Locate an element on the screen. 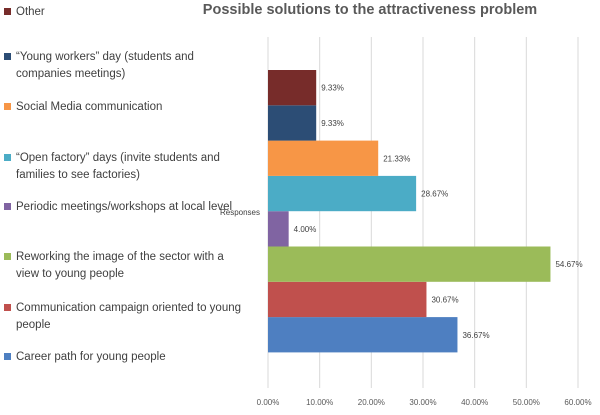 This screenshot has height=415, width=600. data-label: 54.67% is located at coordinates (568, 264).